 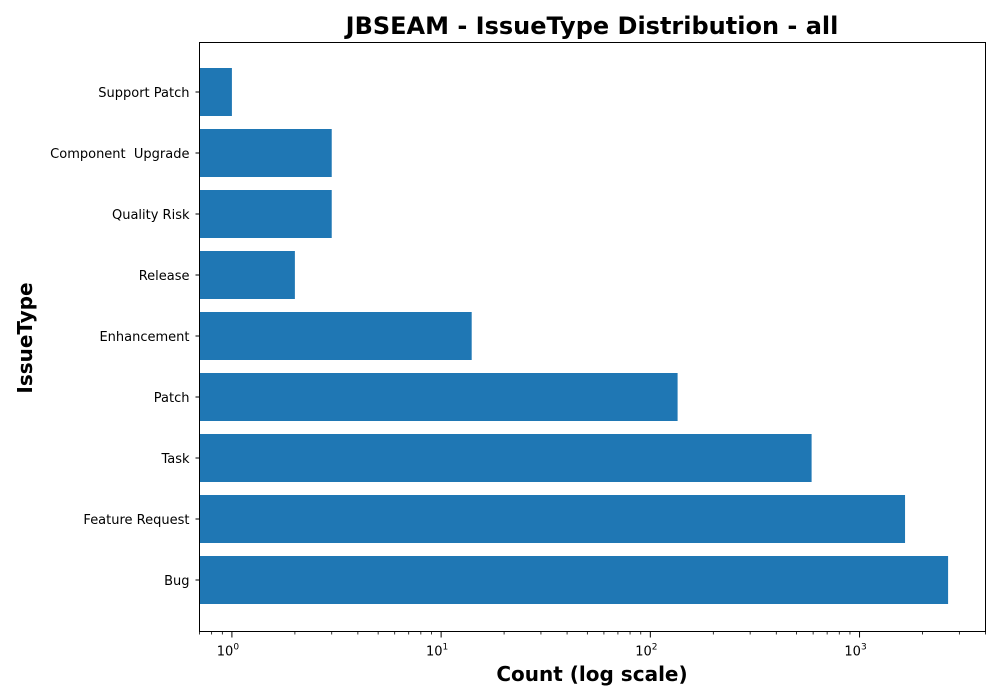 I want to click on y-tick-label: Bug, so click(x=176, y=581).